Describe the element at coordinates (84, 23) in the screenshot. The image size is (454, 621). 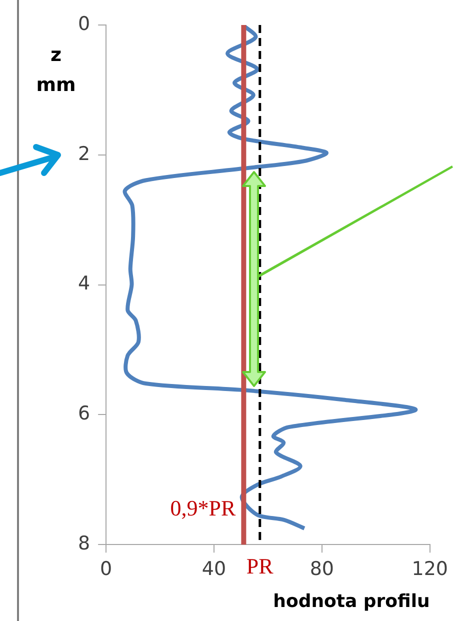
I see `y-tick-label: 0` at that location.